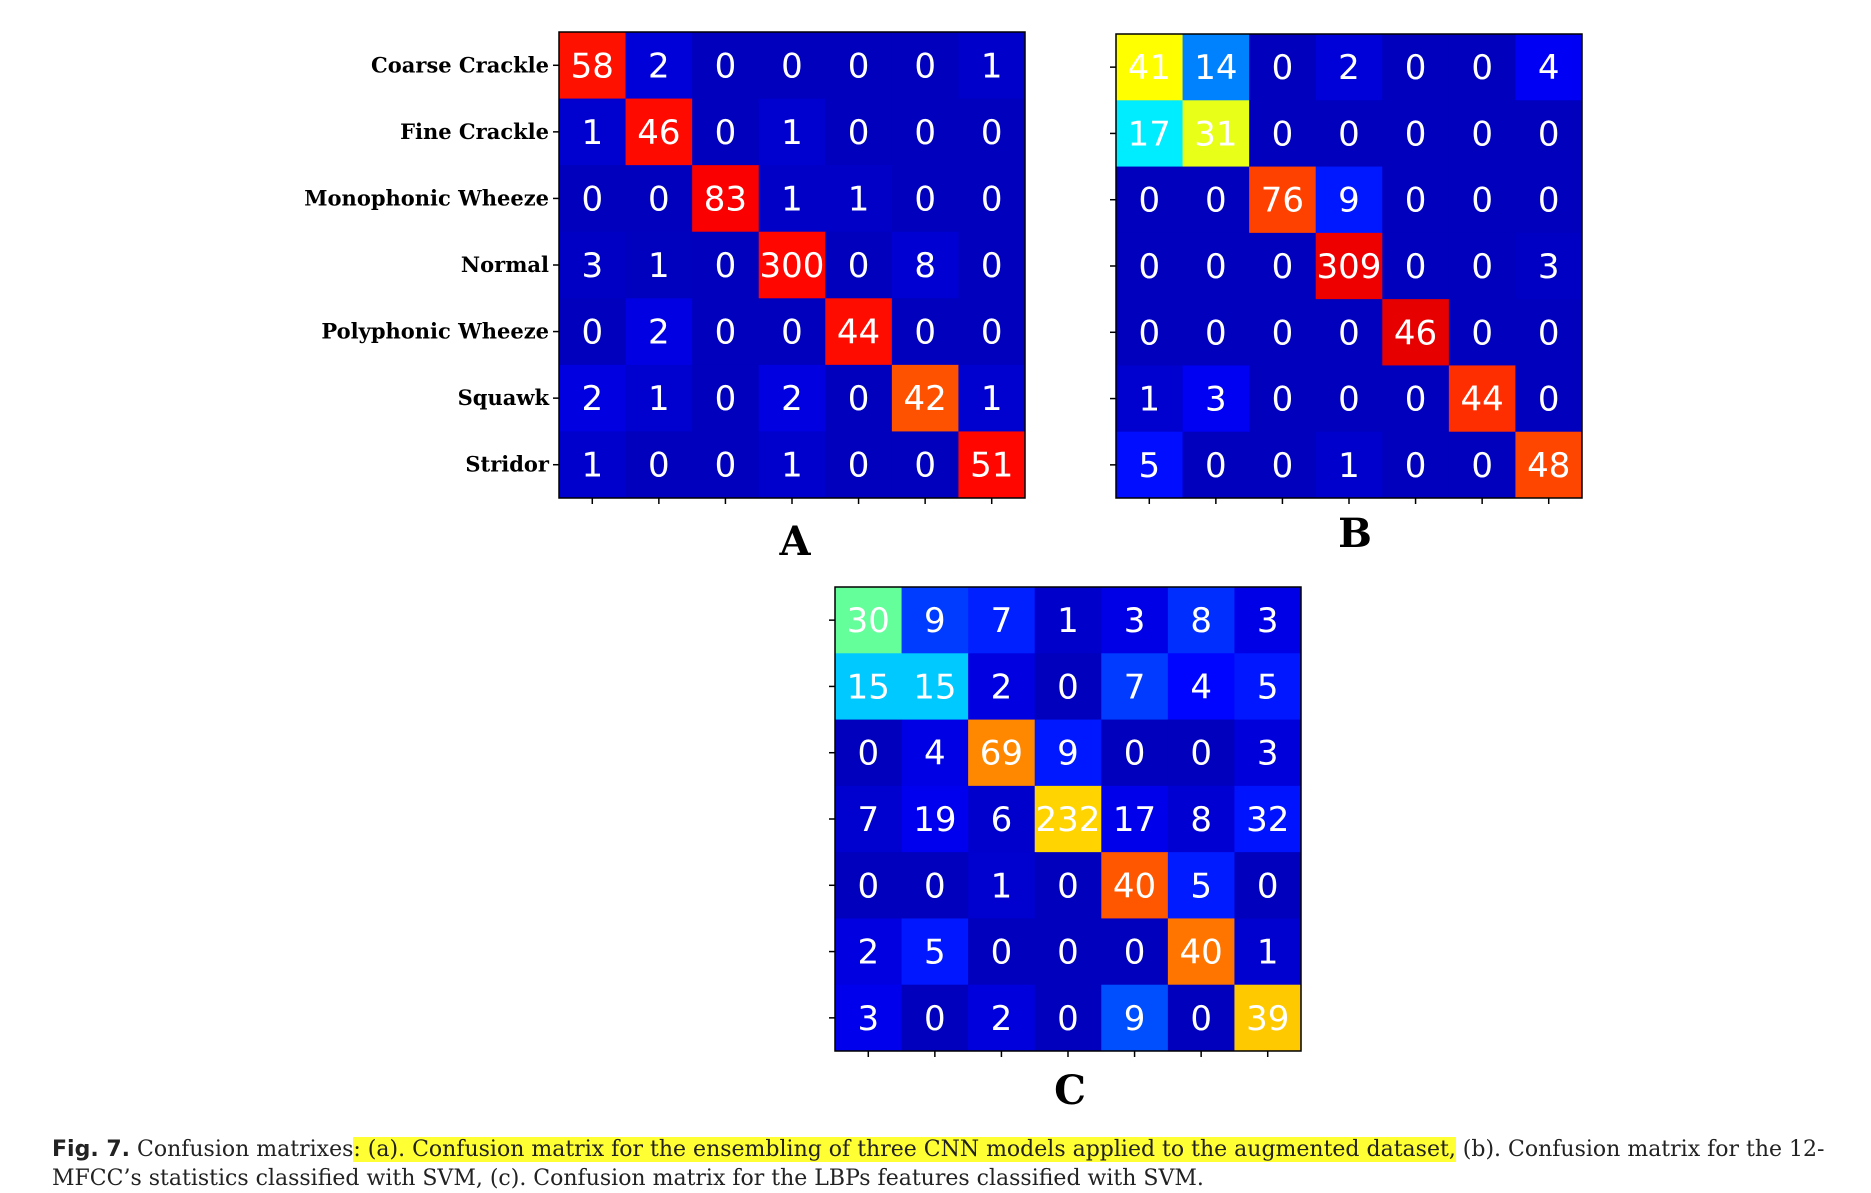  Describe the element at coordinates (934, 687) in the screenshot. I see `matrix-cell-value: 15` at that location.